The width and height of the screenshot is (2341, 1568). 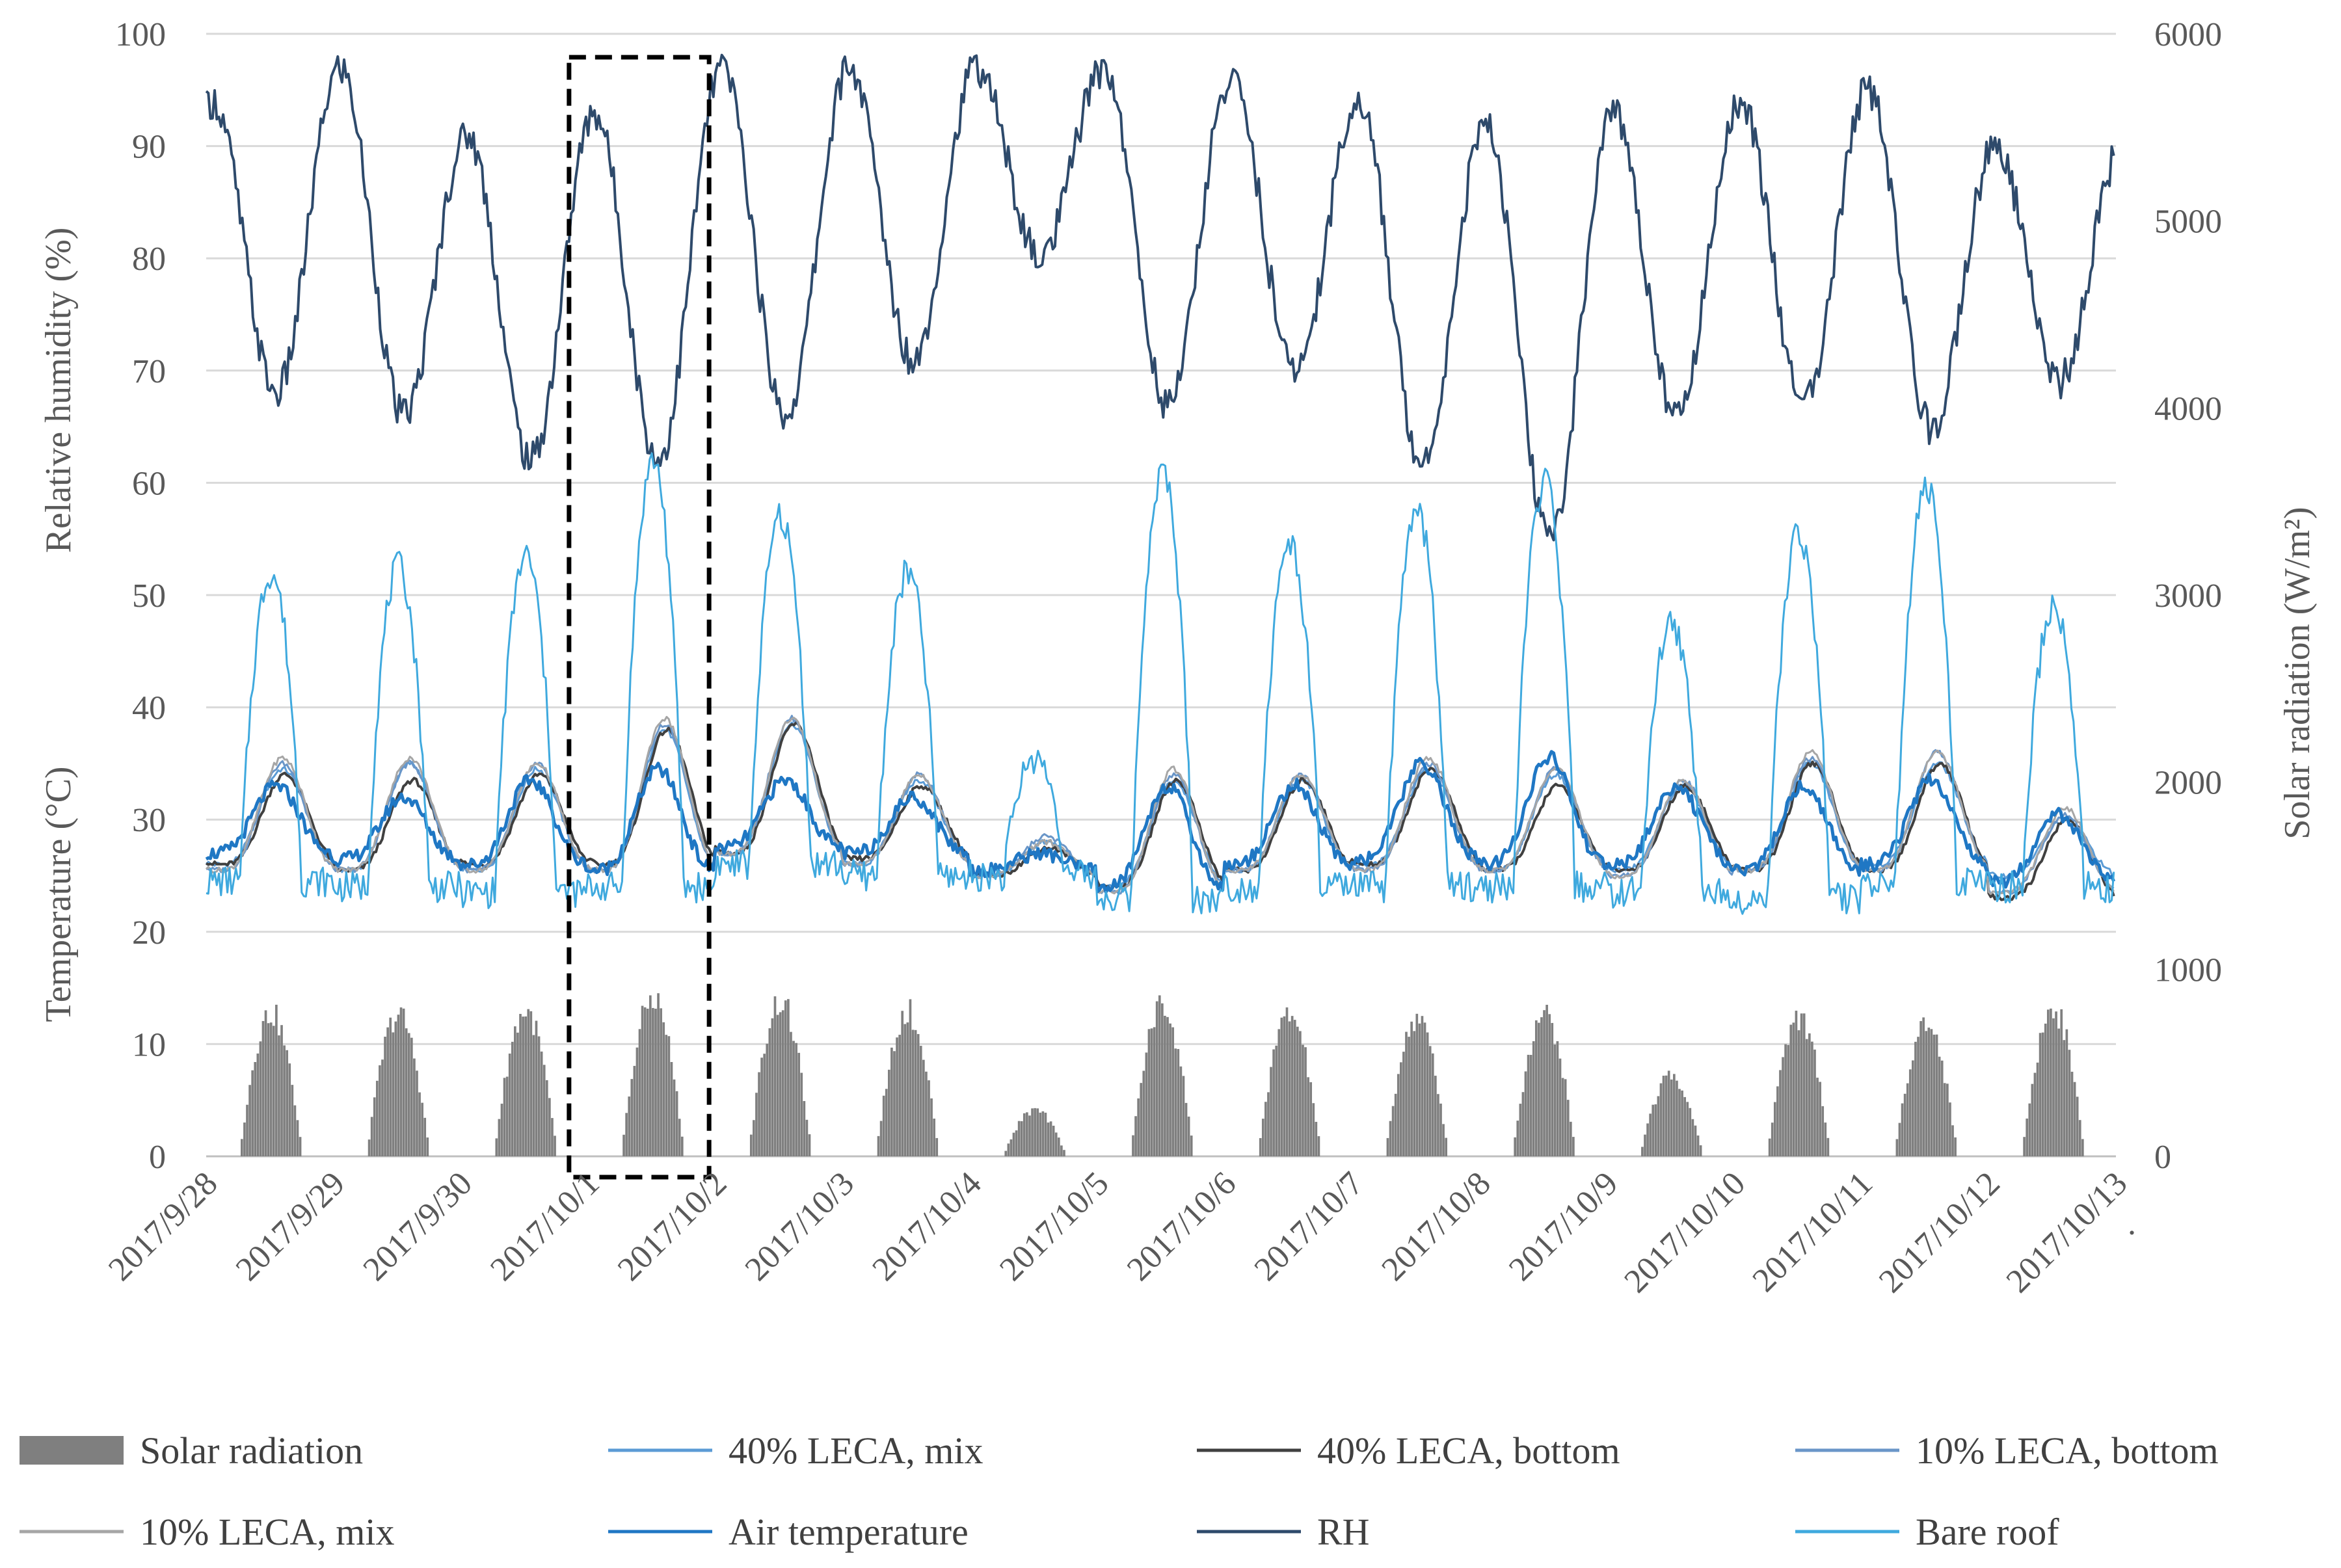 What do you see at coordinates (149, 821) in the screenshot?
I see `left-tick-label: 30` at bounding box center [149, 821].